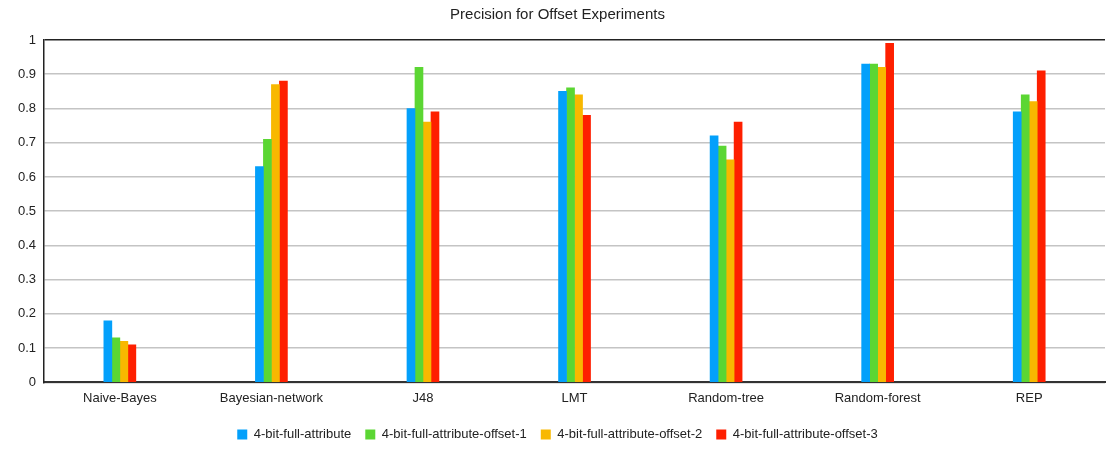 The height and width of the screenshot is (455, 1107). I want to click on y-tick-label: 0.4, so click(27, 245).